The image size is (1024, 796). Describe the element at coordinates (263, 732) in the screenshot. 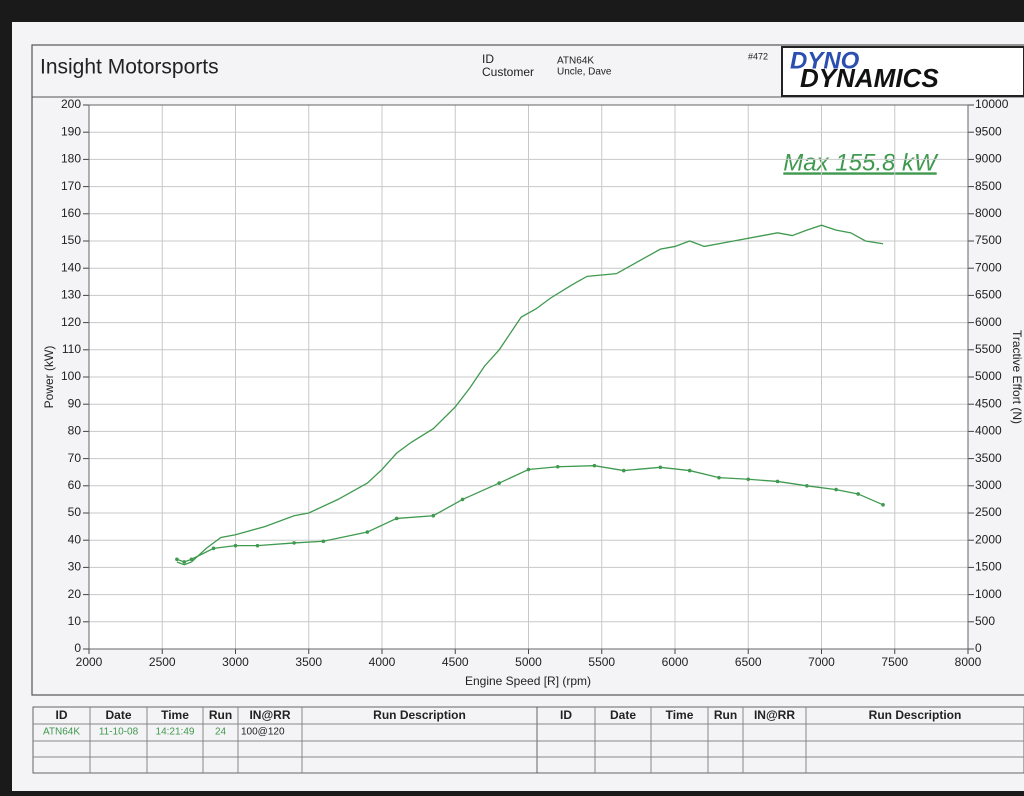

I see `table-cell: 100@120` at that location.